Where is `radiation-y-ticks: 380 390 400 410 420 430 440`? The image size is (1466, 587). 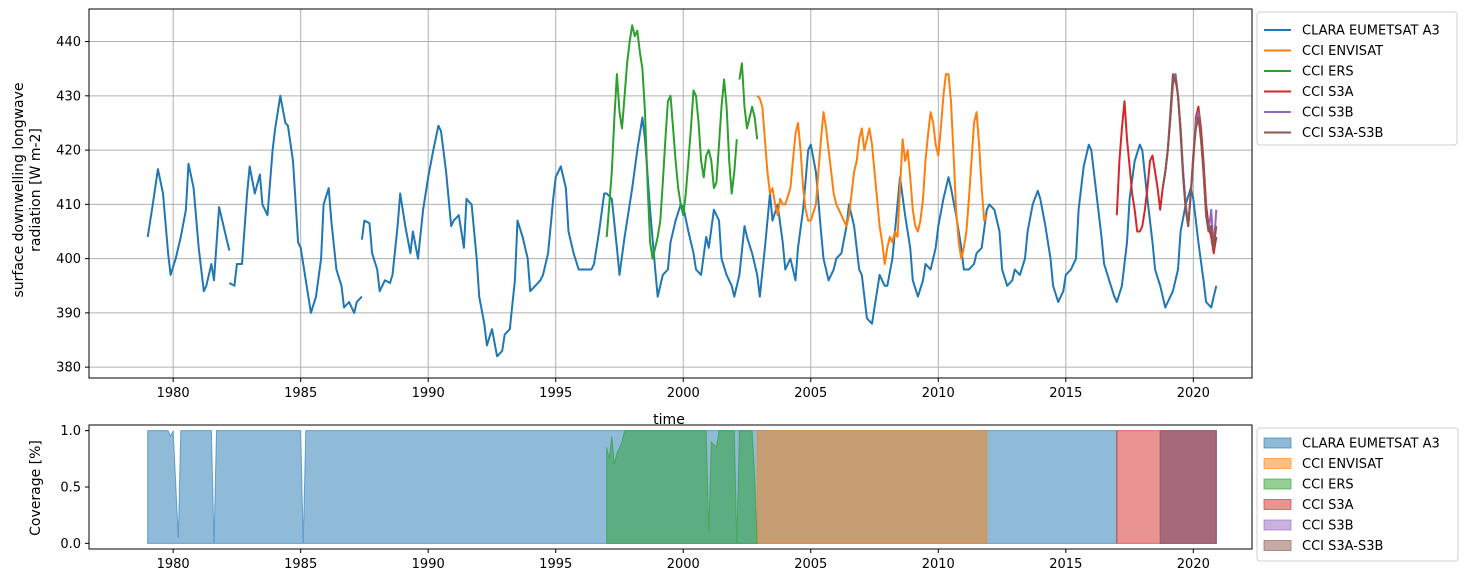 radiation-y-ticks: 380 390 400 410 420 430 440 is located at coordinates (72, 205).